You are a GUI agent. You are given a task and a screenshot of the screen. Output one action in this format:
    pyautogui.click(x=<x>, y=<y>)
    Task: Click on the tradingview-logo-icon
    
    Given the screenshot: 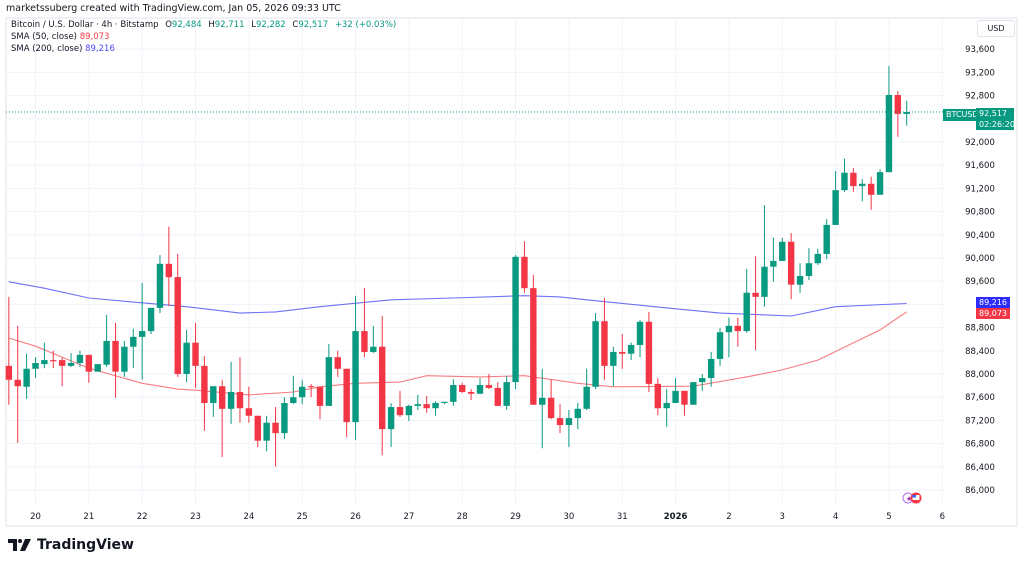 What is the action you would take?
    pyautogui.click(x=19, y=545)
    